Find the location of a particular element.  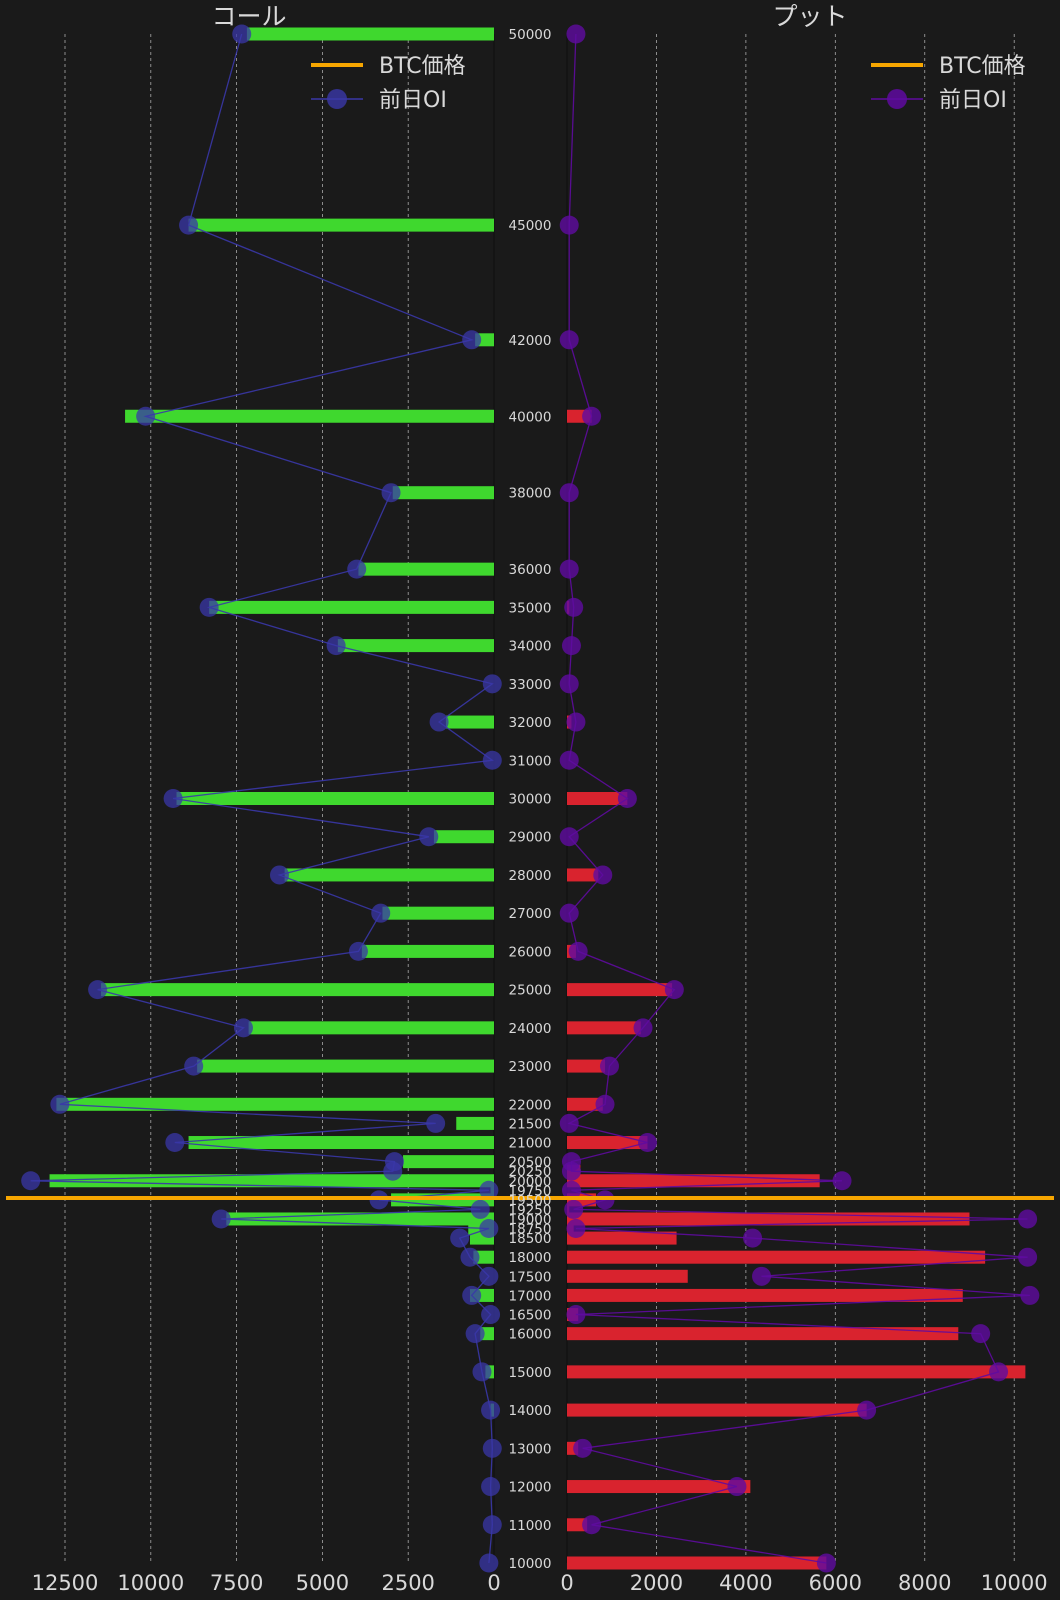

strike-label-31000: 31000 is located at coordinates (530, 761).